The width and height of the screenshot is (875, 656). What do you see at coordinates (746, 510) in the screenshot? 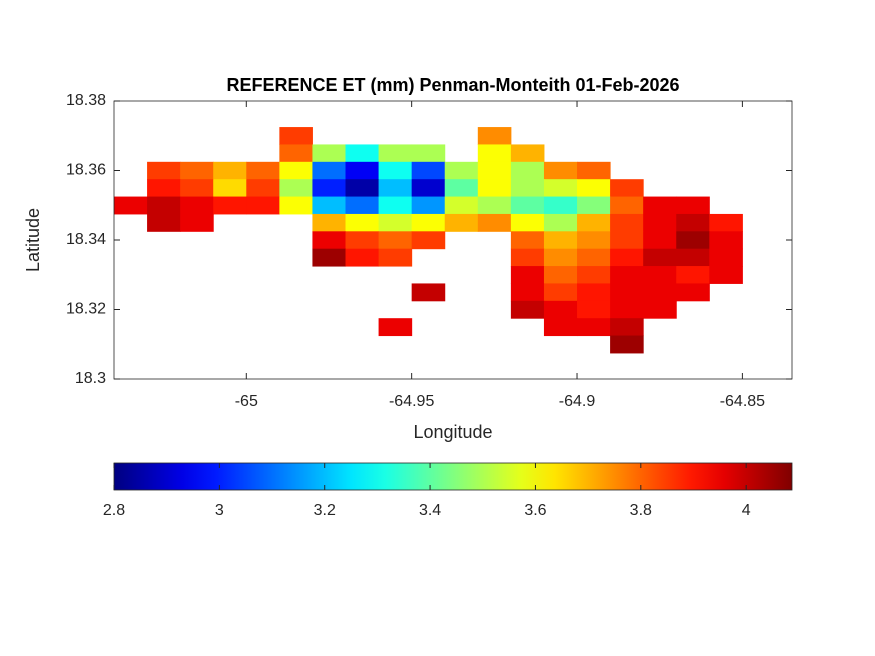
I see `colorbar-tick-label: 4` at bounding box center [746, 510].